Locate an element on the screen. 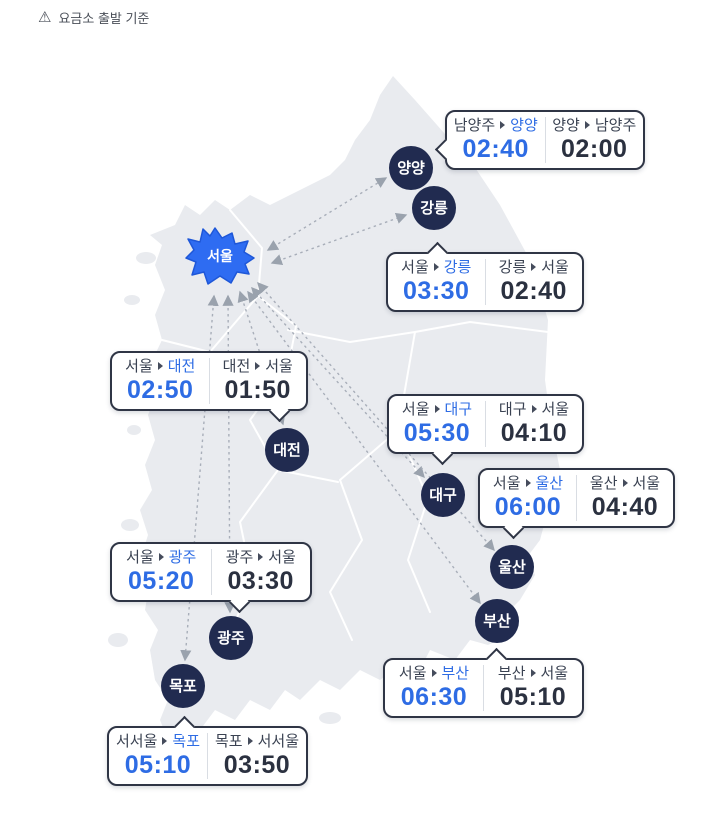 The image size is (720, 821). svg-text: 강릉 is located at coordinates (434, 208).